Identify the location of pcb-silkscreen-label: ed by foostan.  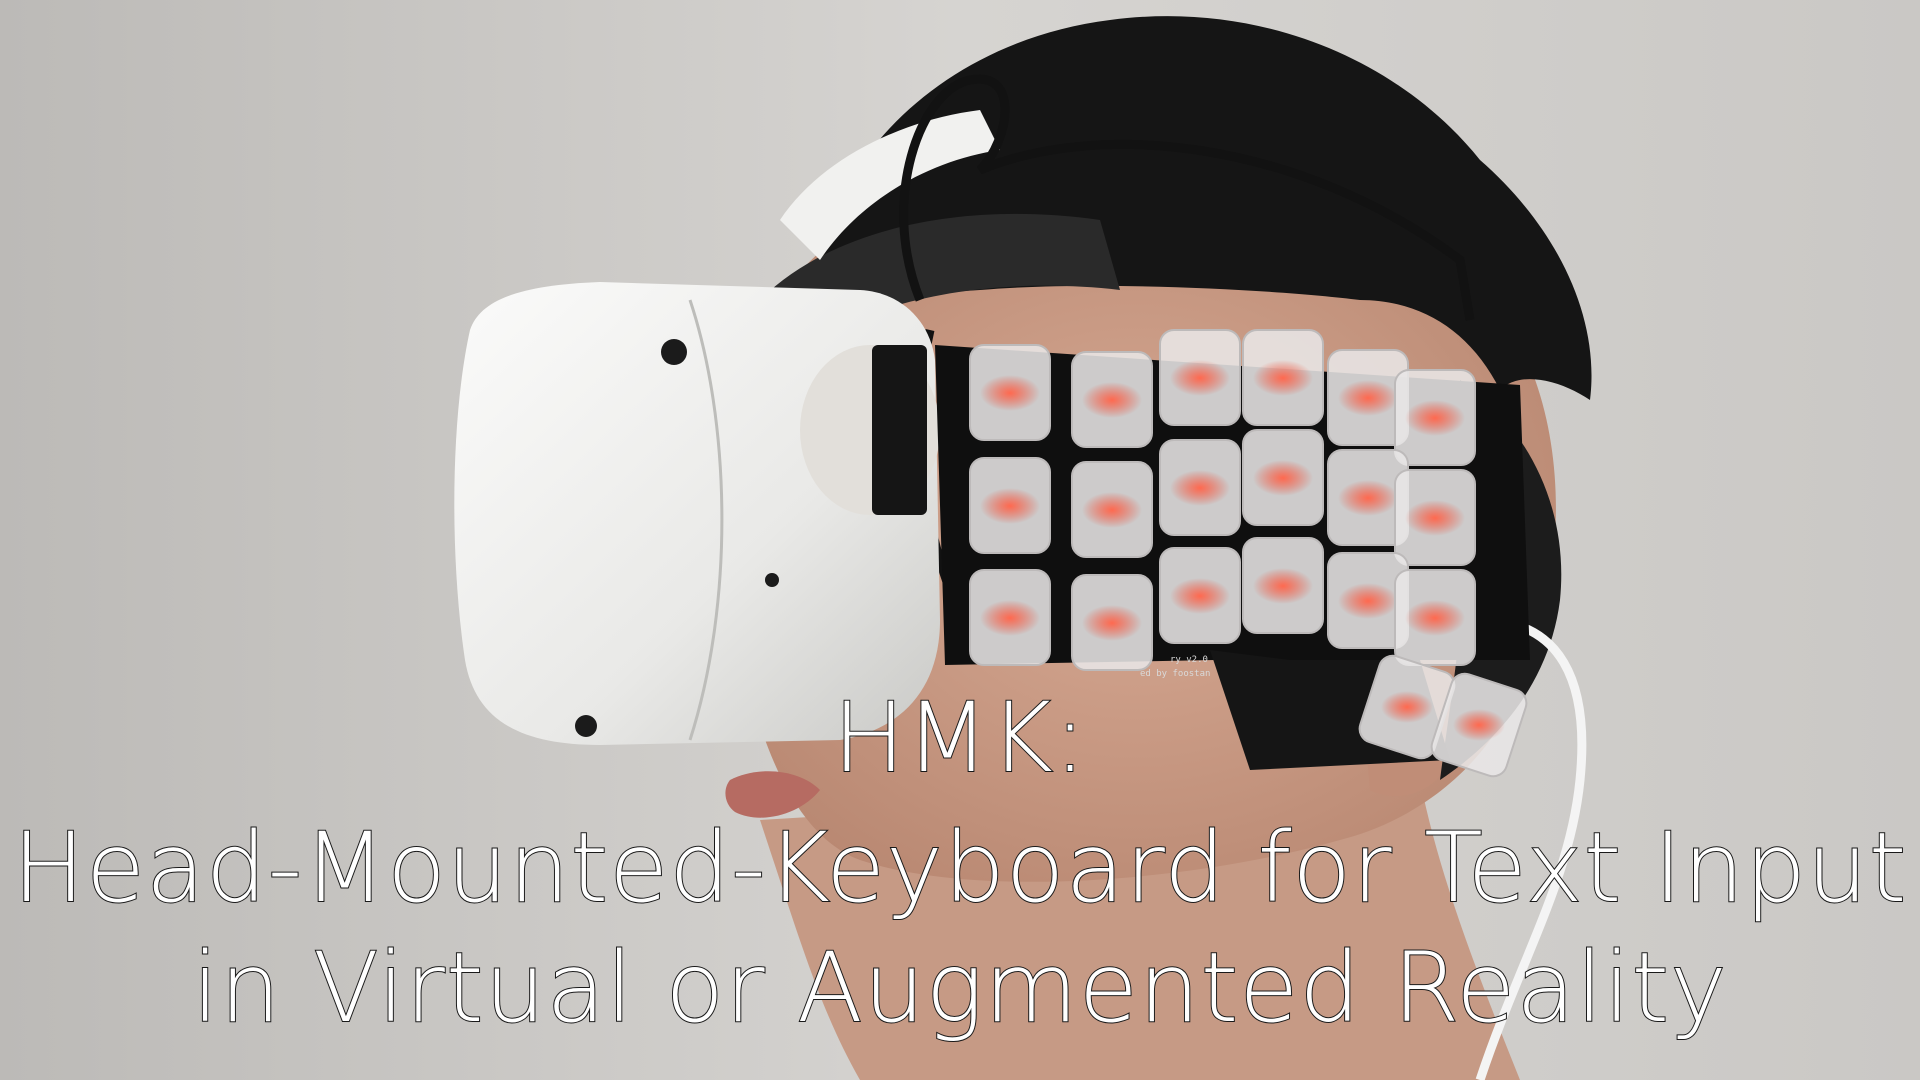
(1175, 674).